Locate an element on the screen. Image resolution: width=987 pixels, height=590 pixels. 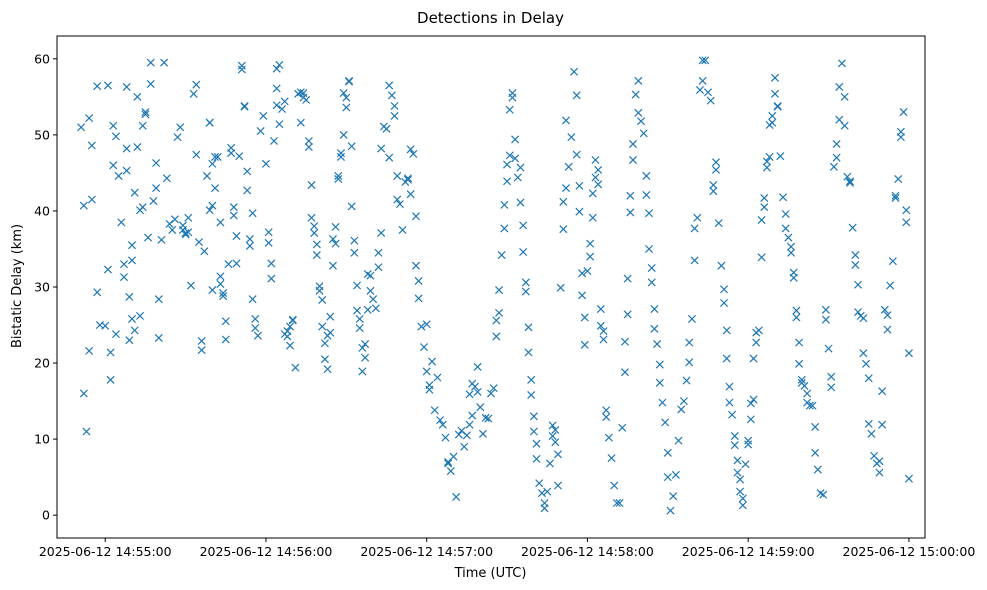
y-tick-label: 60 is located at coordinates (42, 58).